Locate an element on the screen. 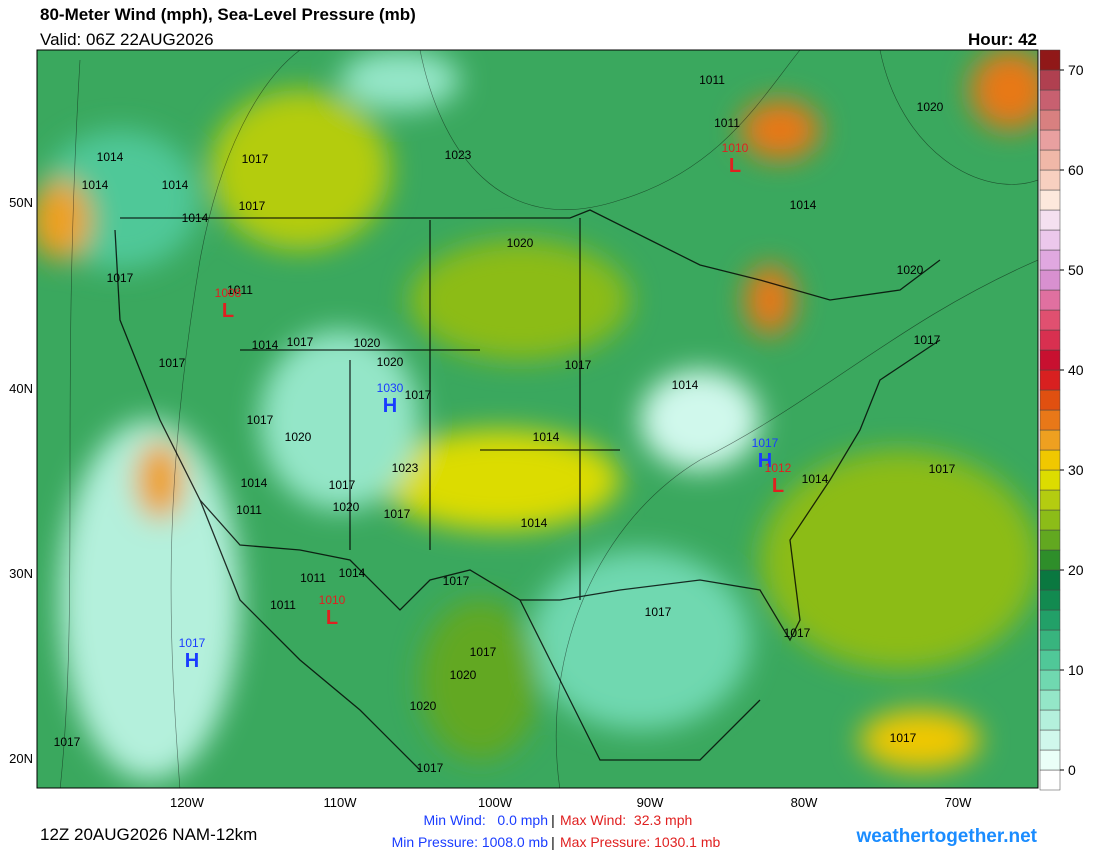  latitude-label: 30N is located at coordinates (21, 573).